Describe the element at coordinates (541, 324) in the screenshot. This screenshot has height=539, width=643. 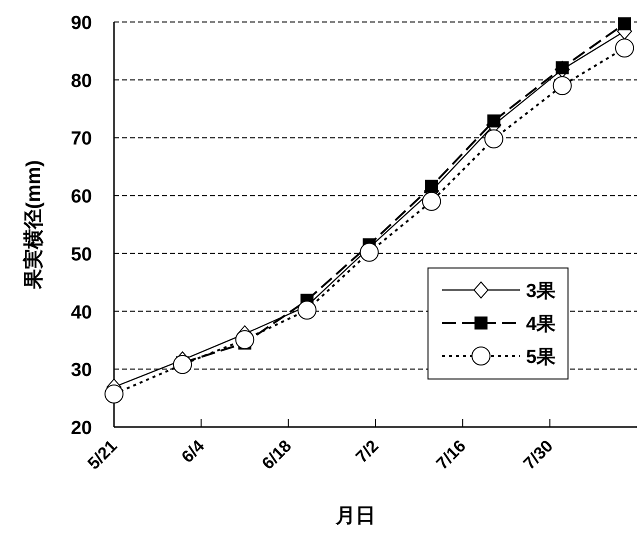
I see `legend-label: 4果` at that location.